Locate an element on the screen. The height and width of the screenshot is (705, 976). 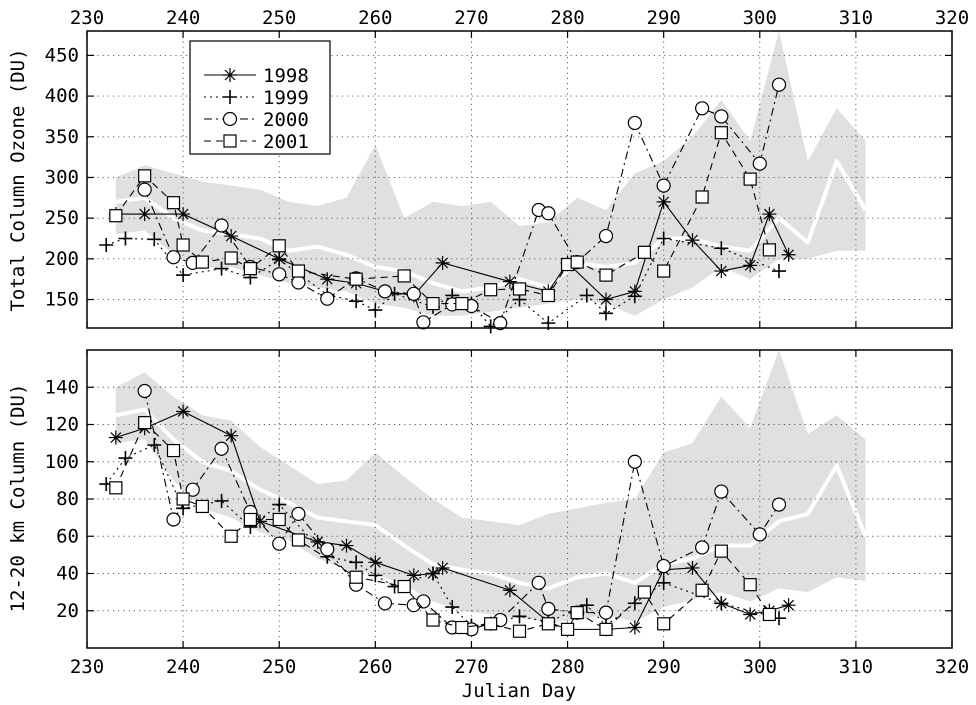
legend-marker-1998 is located at coordinates (230, 75).